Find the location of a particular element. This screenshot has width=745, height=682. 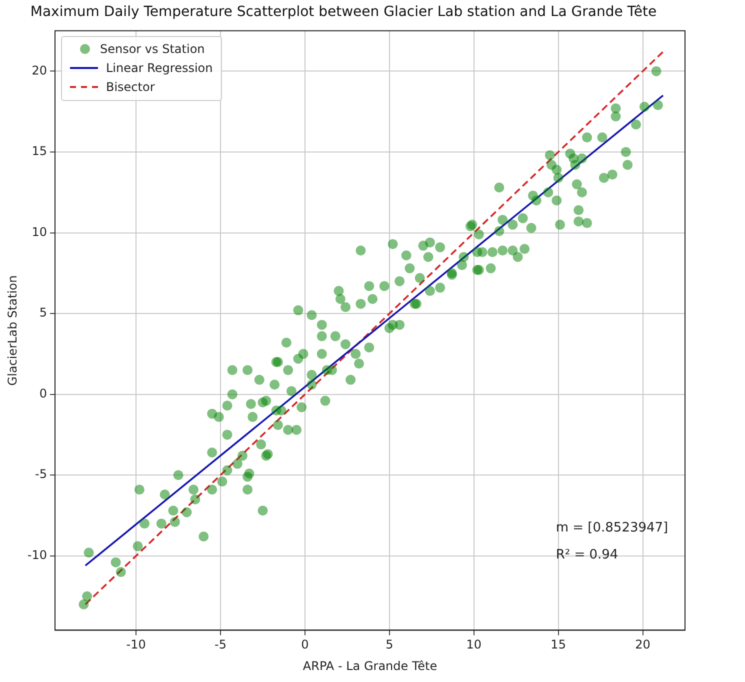

legend-label: Bisector is located at coordinates (130, 87).